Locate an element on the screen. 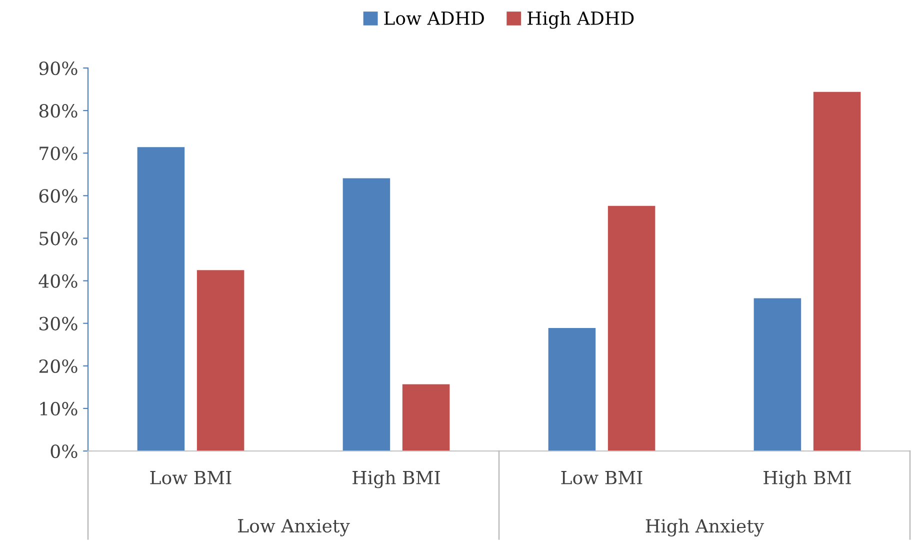 This screenshot has width=912, height=541. legend-label: High ADHD is located at coordinates (580, 20).